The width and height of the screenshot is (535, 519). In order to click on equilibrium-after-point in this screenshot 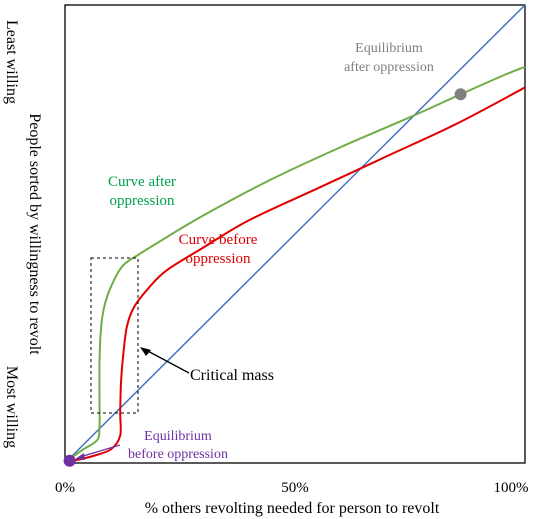, I will do `click(460, 94)`.